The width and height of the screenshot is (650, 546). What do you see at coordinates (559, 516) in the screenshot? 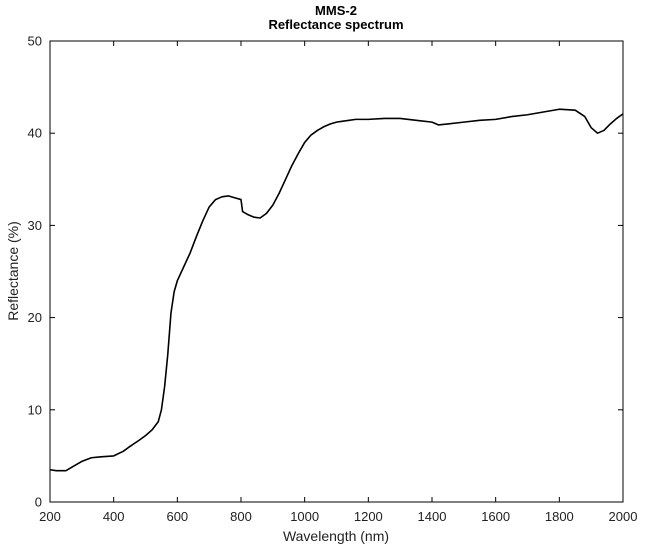
I see `x-tick-label: 1800` at bounding box center [559, 516].